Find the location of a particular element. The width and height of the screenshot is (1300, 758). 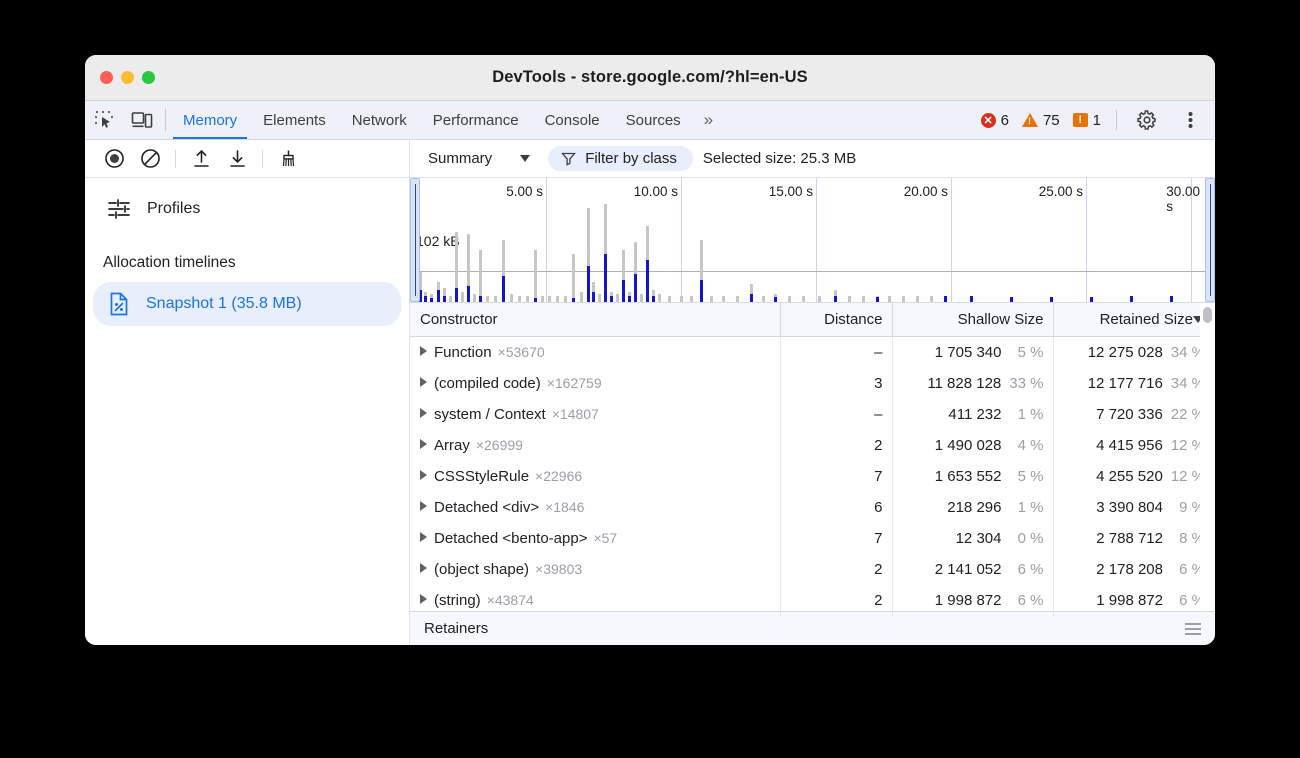

table-row: Array ×26999 2 1 490 028 4 % 4 415 956 12 % is located at coordinates (812, 445).